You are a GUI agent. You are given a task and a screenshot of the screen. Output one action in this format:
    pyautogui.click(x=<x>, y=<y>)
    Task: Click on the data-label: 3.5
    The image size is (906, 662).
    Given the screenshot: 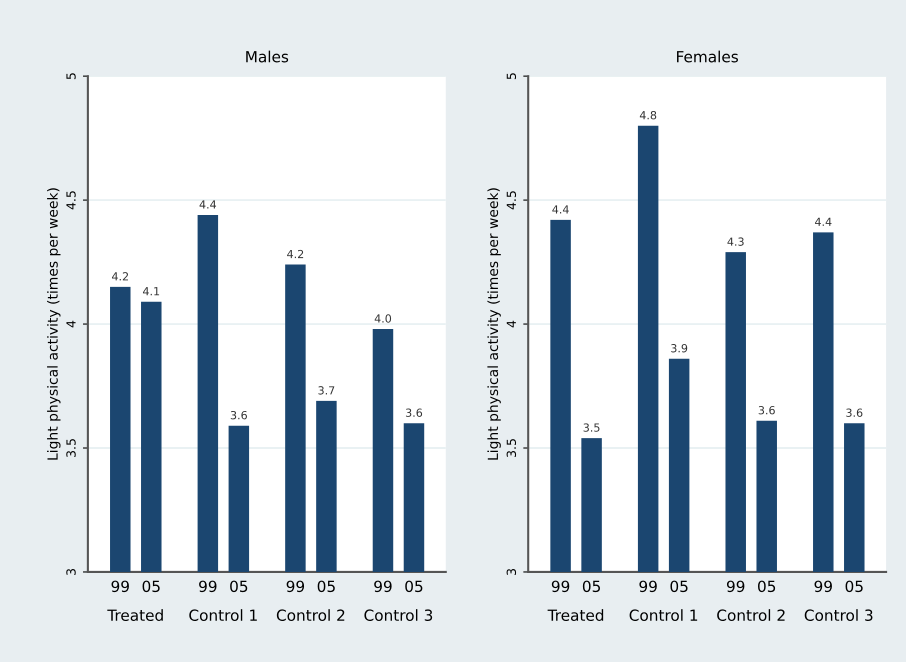 What is the action you would take?
    pyautogui.click(x=592, y=427)
    